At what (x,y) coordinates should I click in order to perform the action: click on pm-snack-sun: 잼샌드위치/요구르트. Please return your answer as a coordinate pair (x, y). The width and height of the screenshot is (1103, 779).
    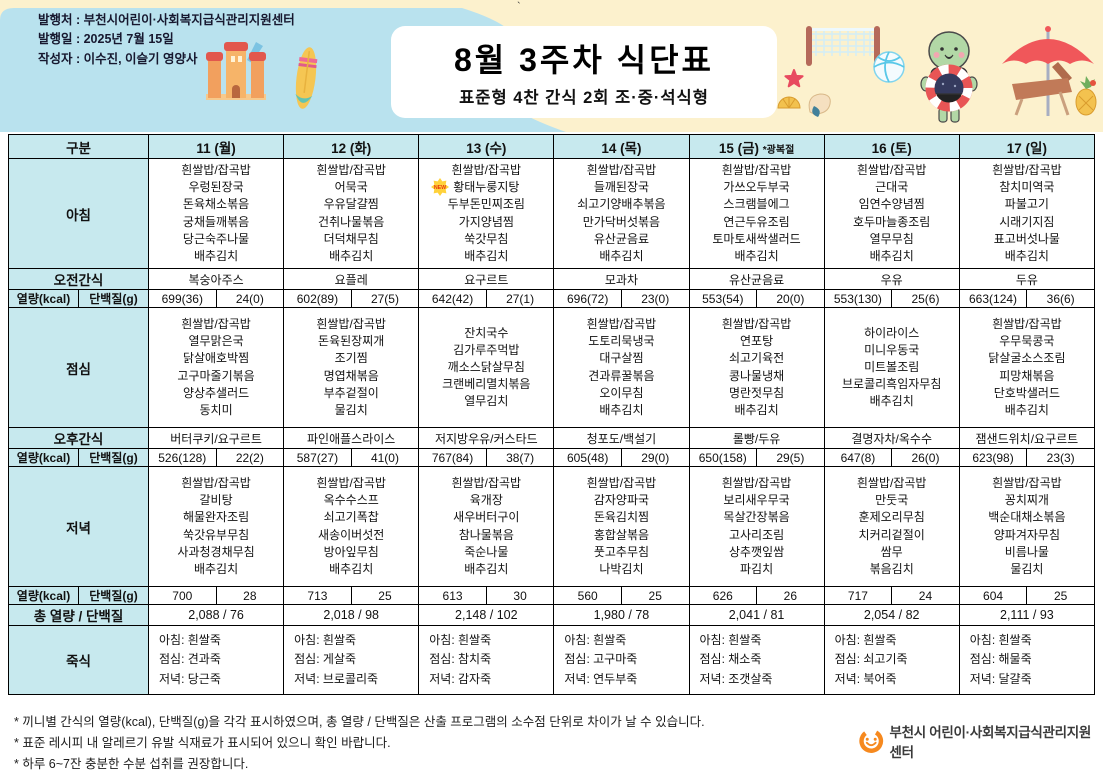
    Looking at the image, I should click on (1027, 438).